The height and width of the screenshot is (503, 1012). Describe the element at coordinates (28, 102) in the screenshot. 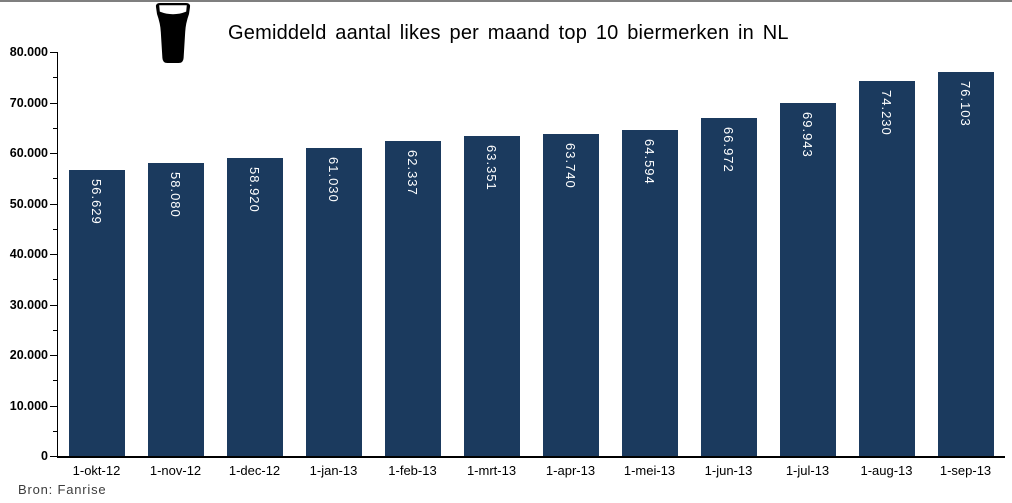

I see `y-axis-tick-label: 70.000` at that location.